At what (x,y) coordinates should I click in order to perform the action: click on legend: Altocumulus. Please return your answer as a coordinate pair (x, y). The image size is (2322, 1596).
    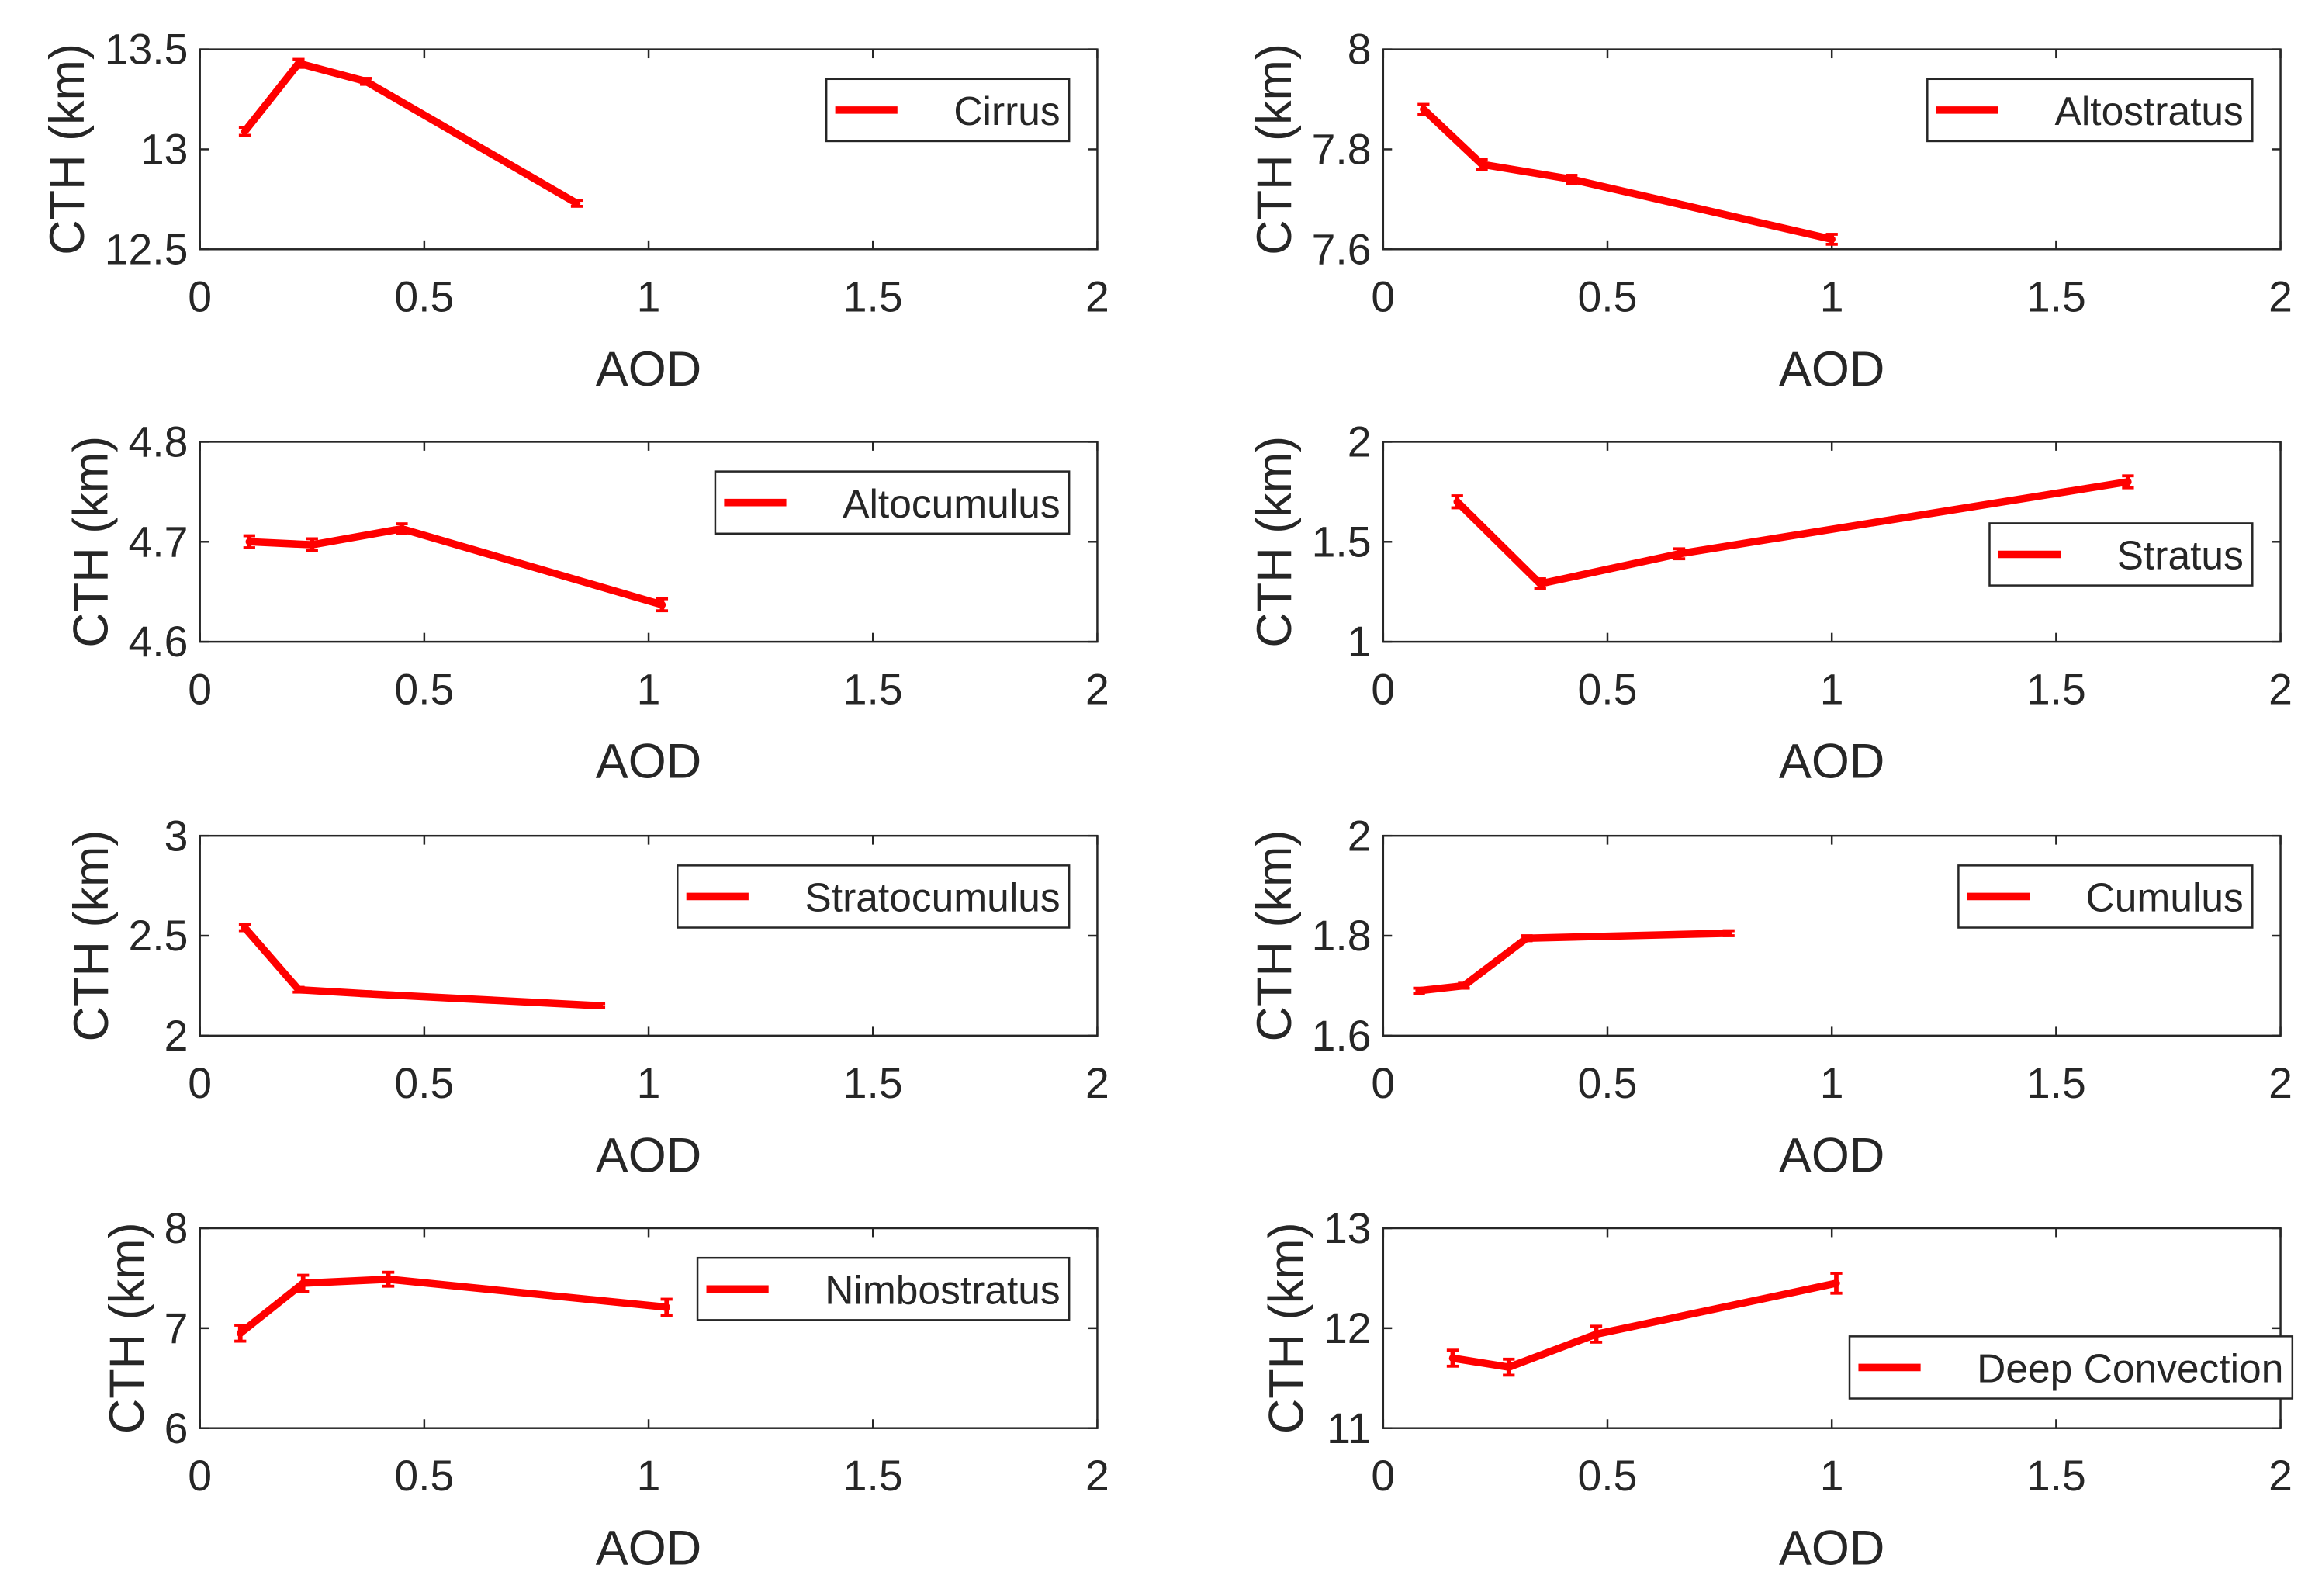
    Looking at the image, I should click on (892, 502).